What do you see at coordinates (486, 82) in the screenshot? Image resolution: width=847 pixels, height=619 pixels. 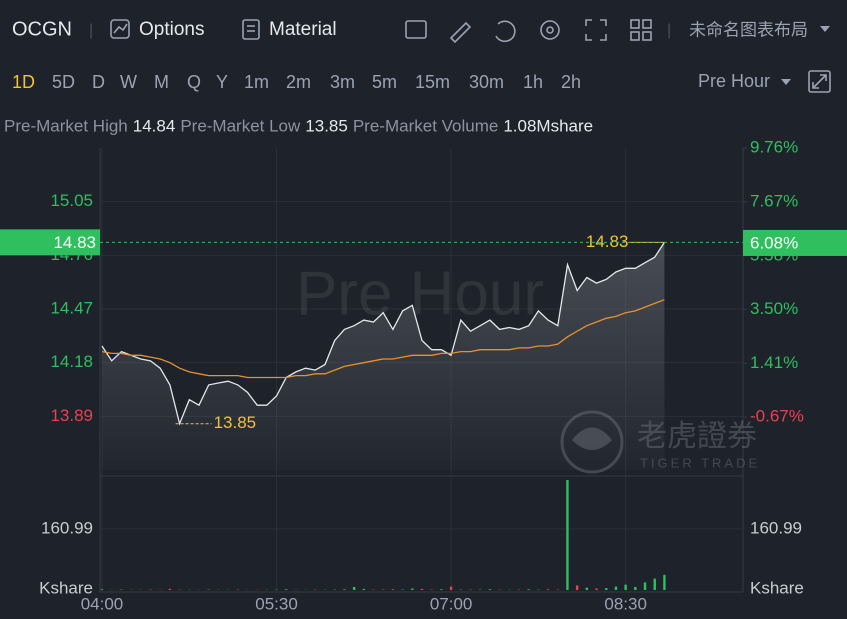 I see `period-button: 30m` at bounding box center [486, 82].